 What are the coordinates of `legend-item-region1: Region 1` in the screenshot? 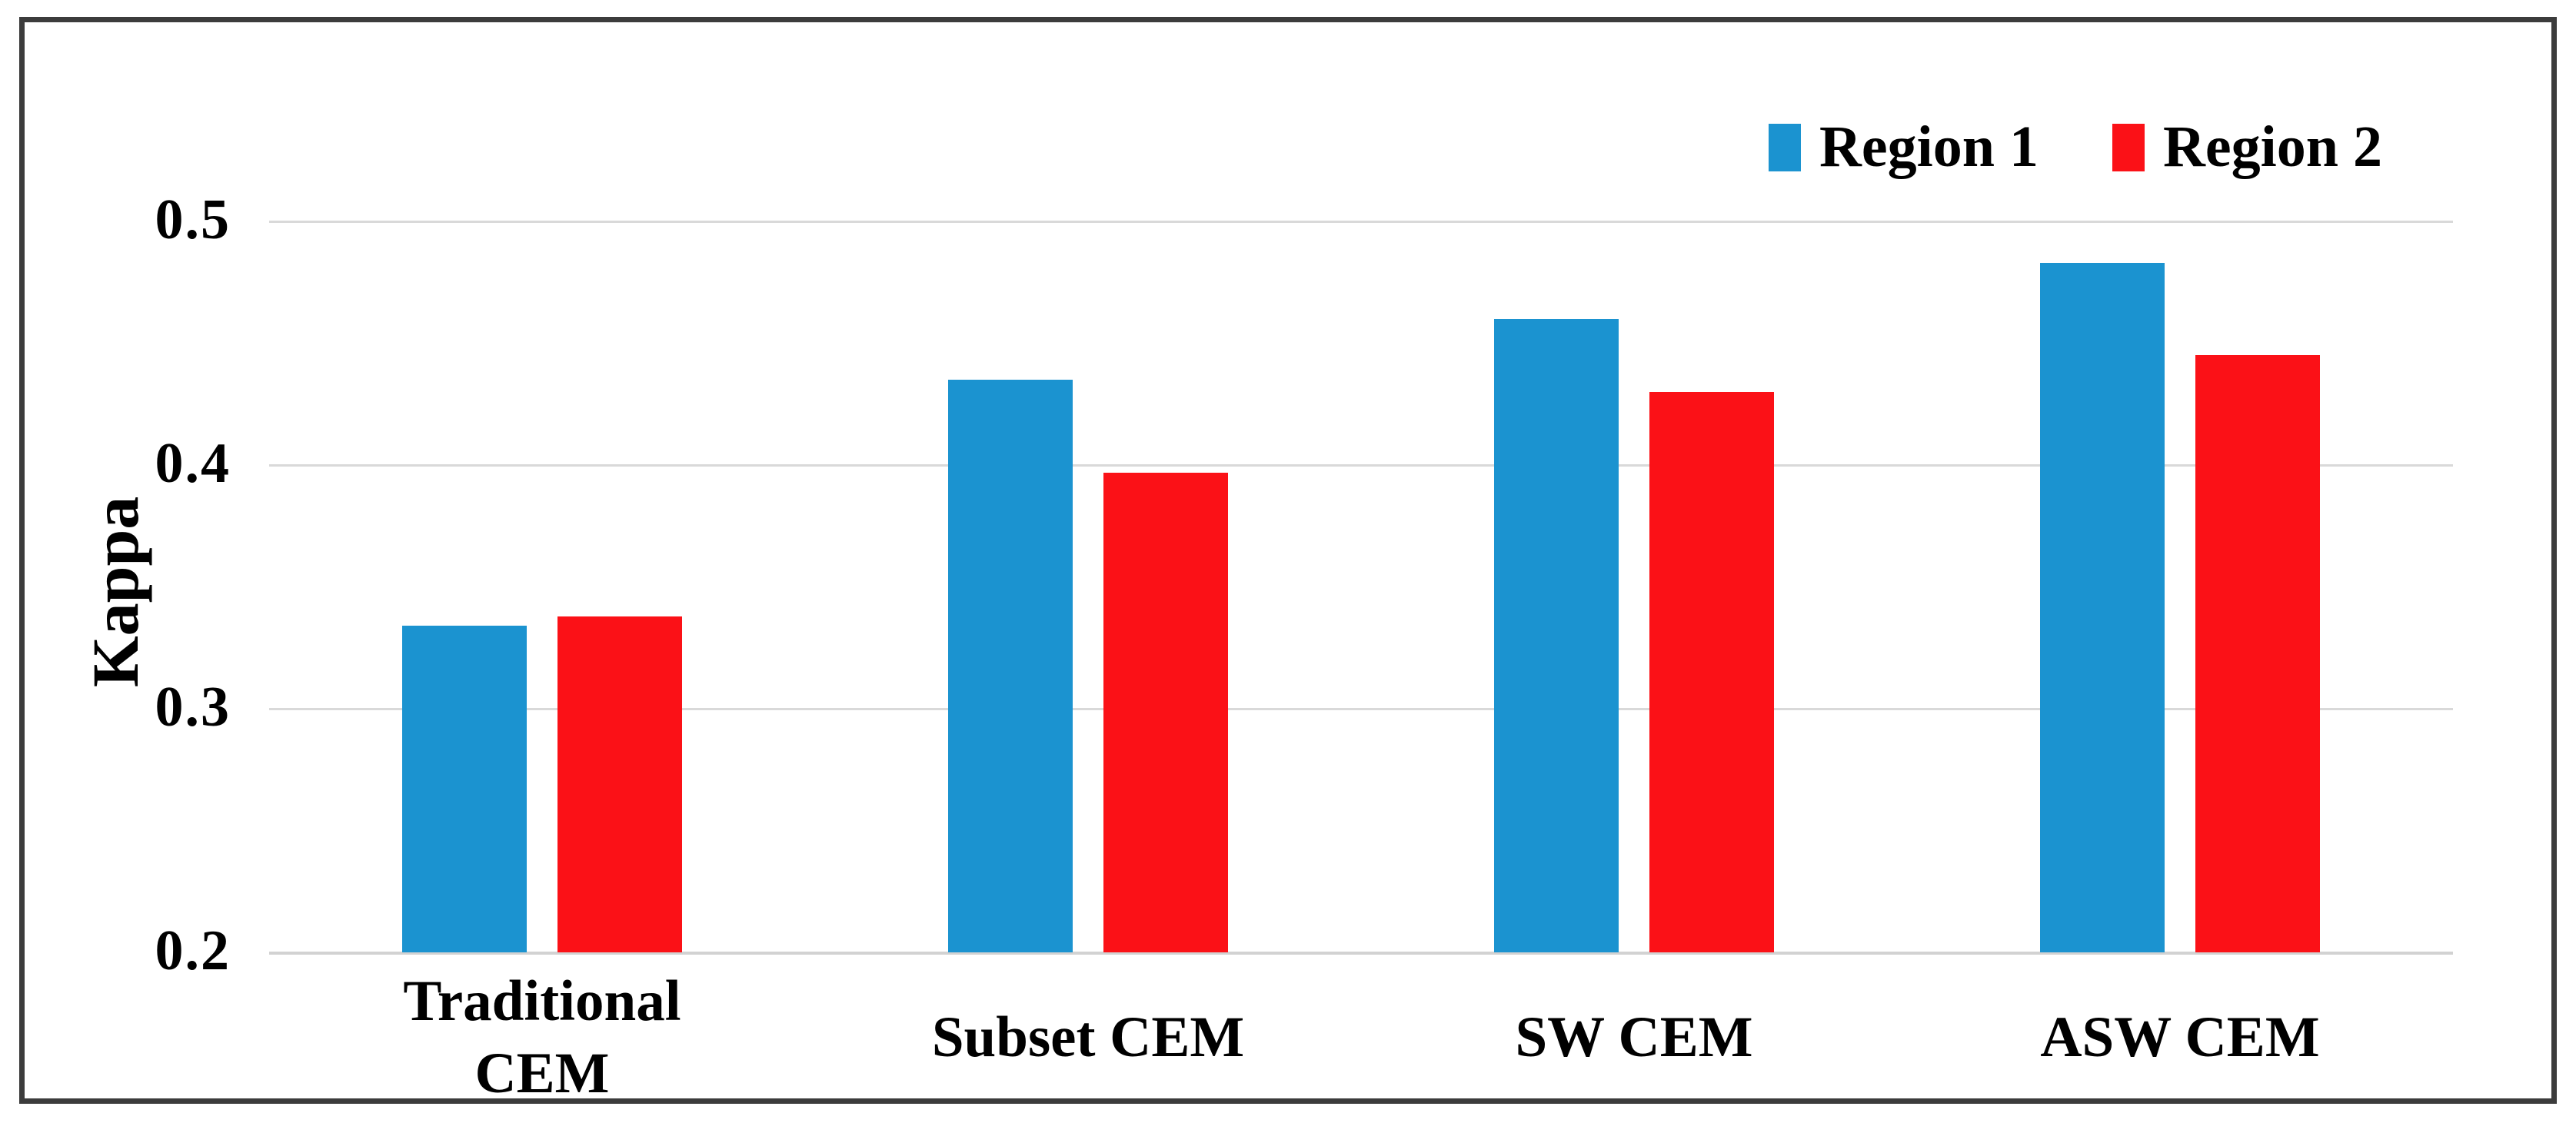 It's located at (1904, 147).